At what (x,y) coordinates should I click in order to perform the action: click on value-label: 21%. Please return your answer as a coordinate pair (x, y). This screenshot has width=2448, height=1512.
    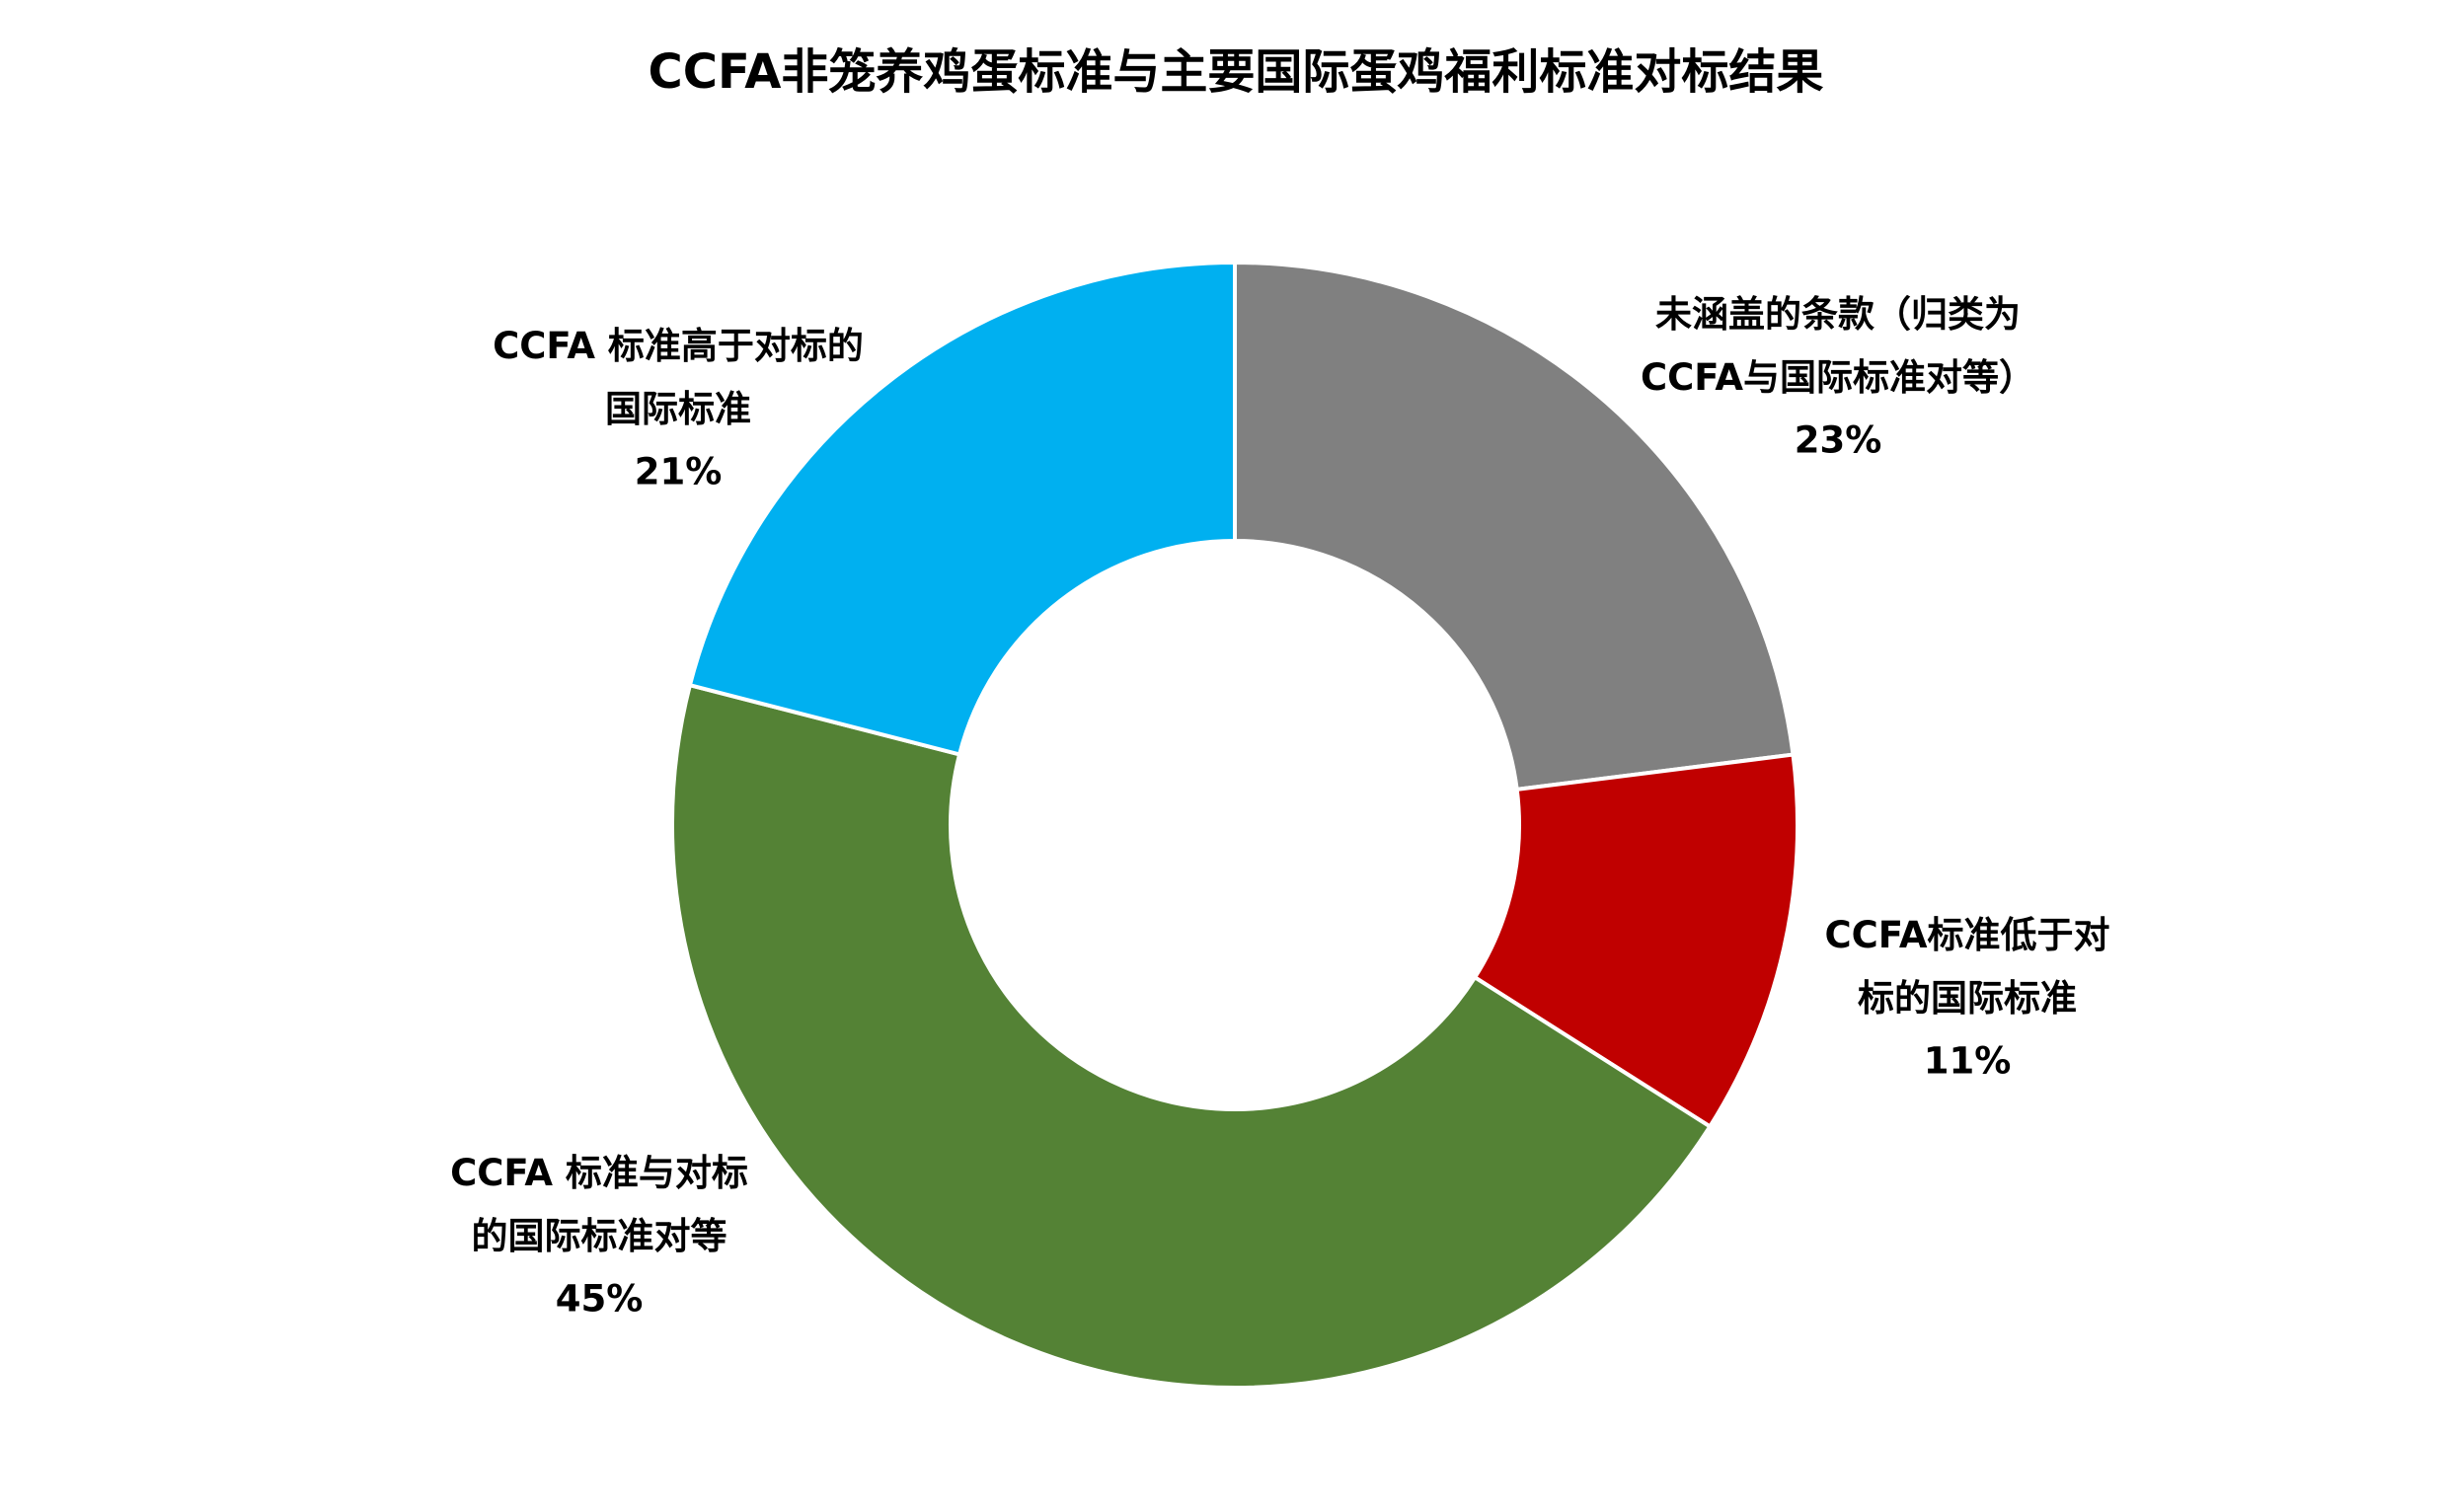
    Looking at the image, I should click on (679, 472).